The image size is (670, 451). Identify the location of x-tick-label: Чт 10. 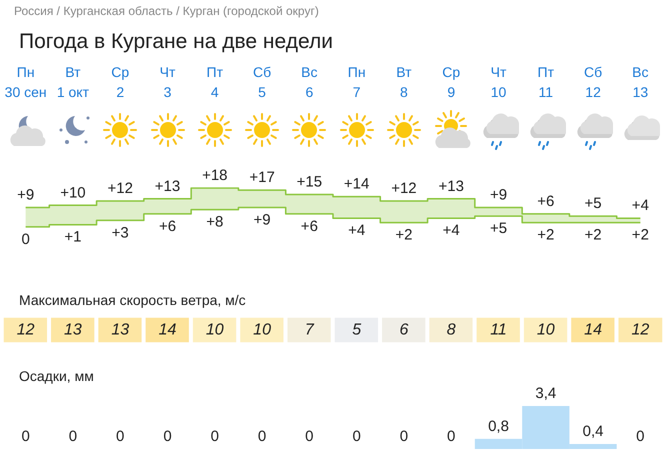
(498, 82).